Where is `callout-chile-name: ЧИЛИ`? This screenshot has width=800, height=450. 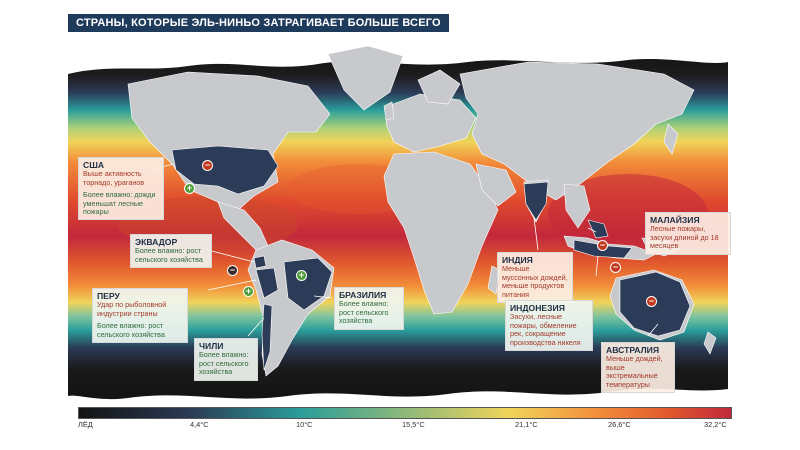
callout-chile-name: ЧИЛИ is located at coordinates (211, 346).